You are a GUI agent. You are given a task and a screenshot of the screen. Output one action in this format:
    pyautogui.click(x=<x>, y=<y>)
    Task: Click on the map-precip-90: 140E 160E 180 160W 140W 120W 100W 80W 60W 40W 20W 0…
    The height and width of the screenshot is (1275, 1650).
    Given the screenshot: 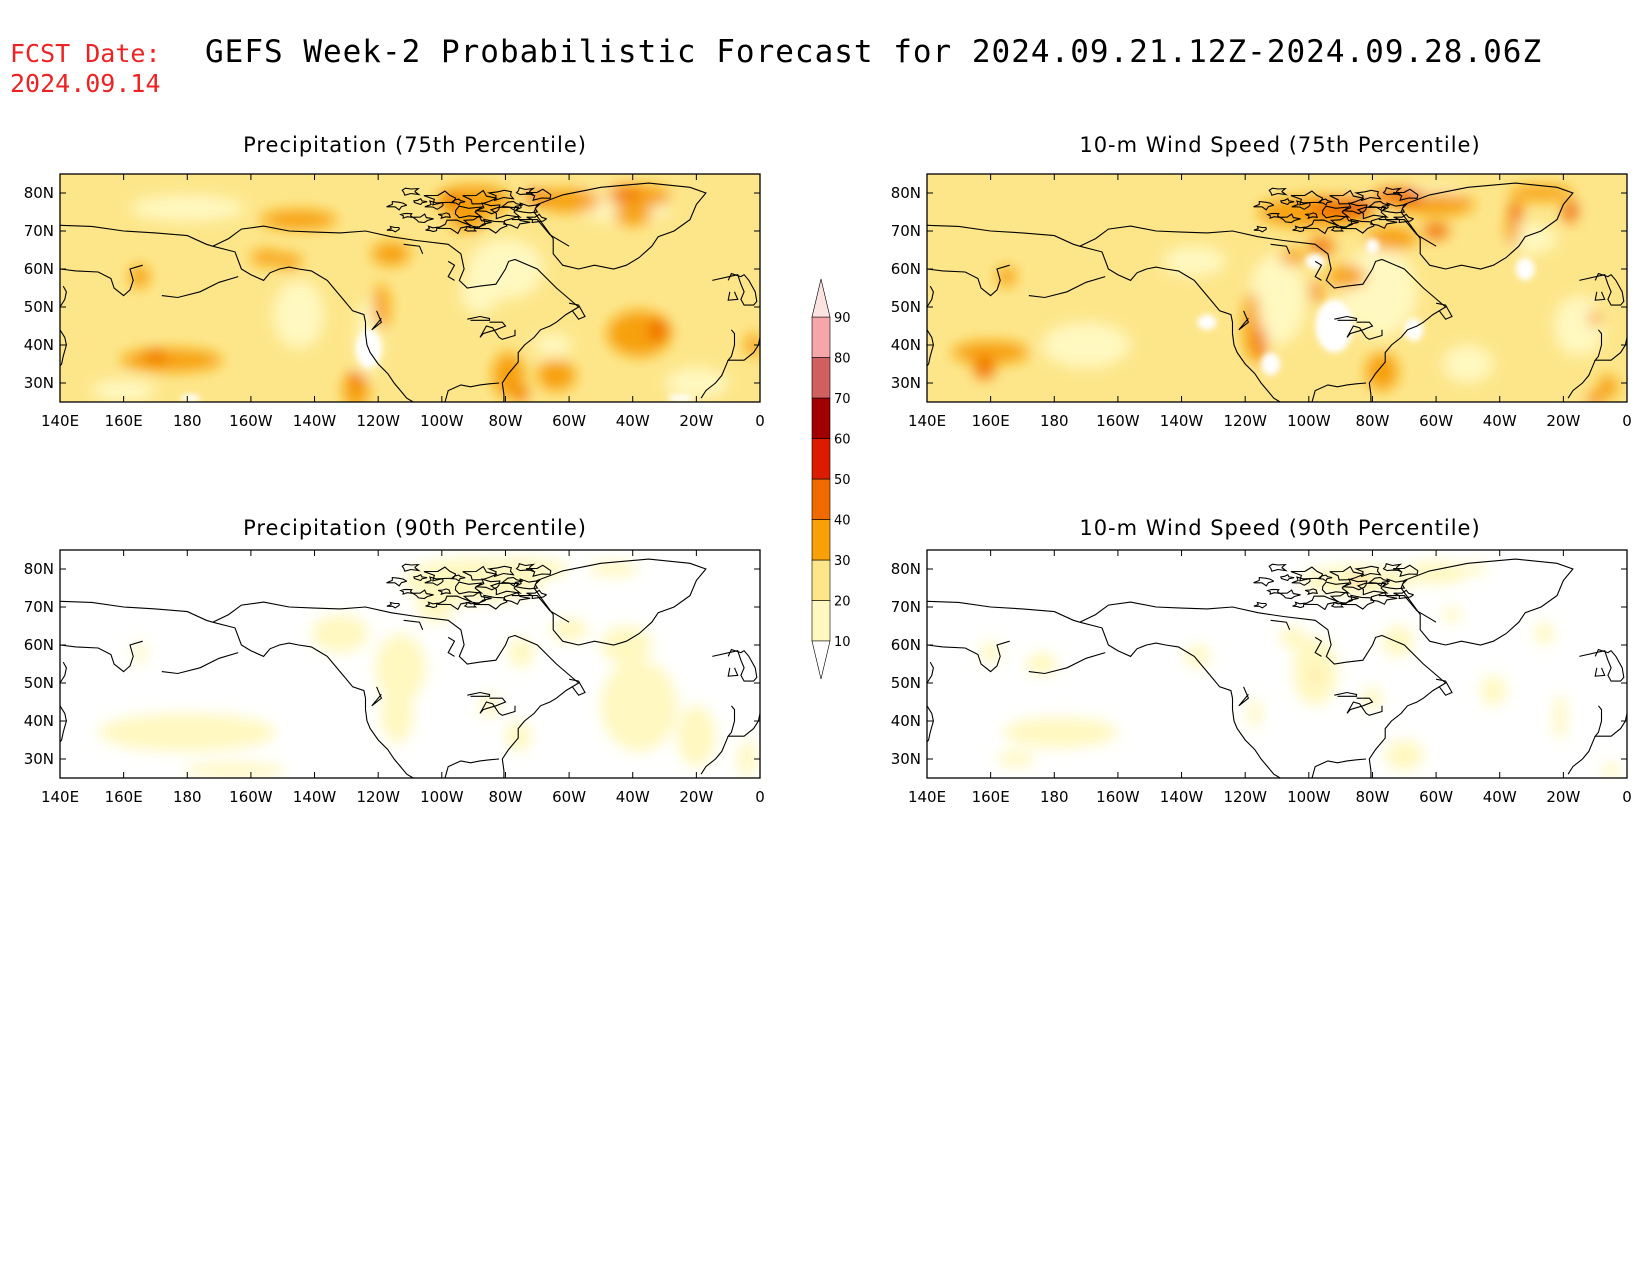 What is the action you would take?
    pyautogui.click(x=394, y=677)
    